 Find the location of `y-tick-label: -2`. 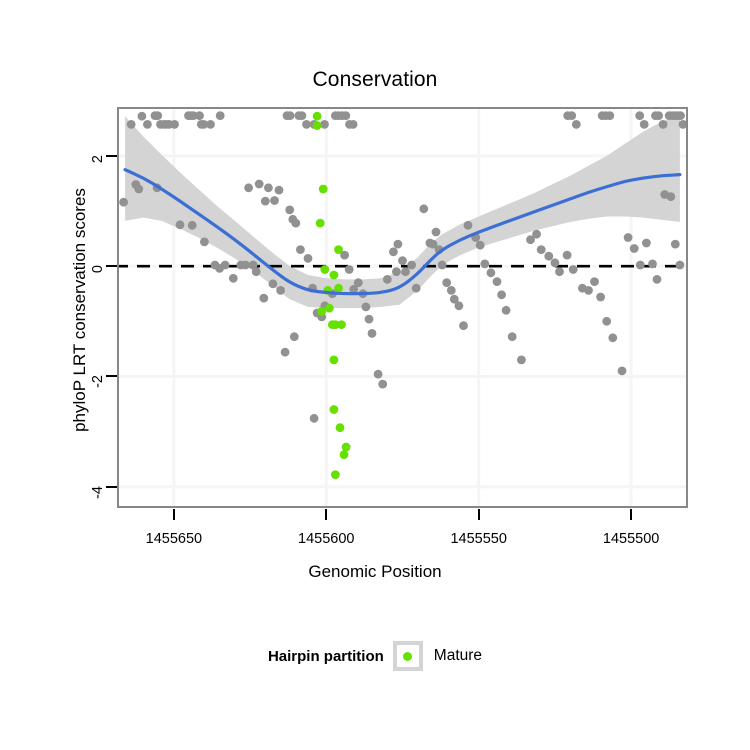

y-tick-label: -2 is located at coordinates (98, 382).